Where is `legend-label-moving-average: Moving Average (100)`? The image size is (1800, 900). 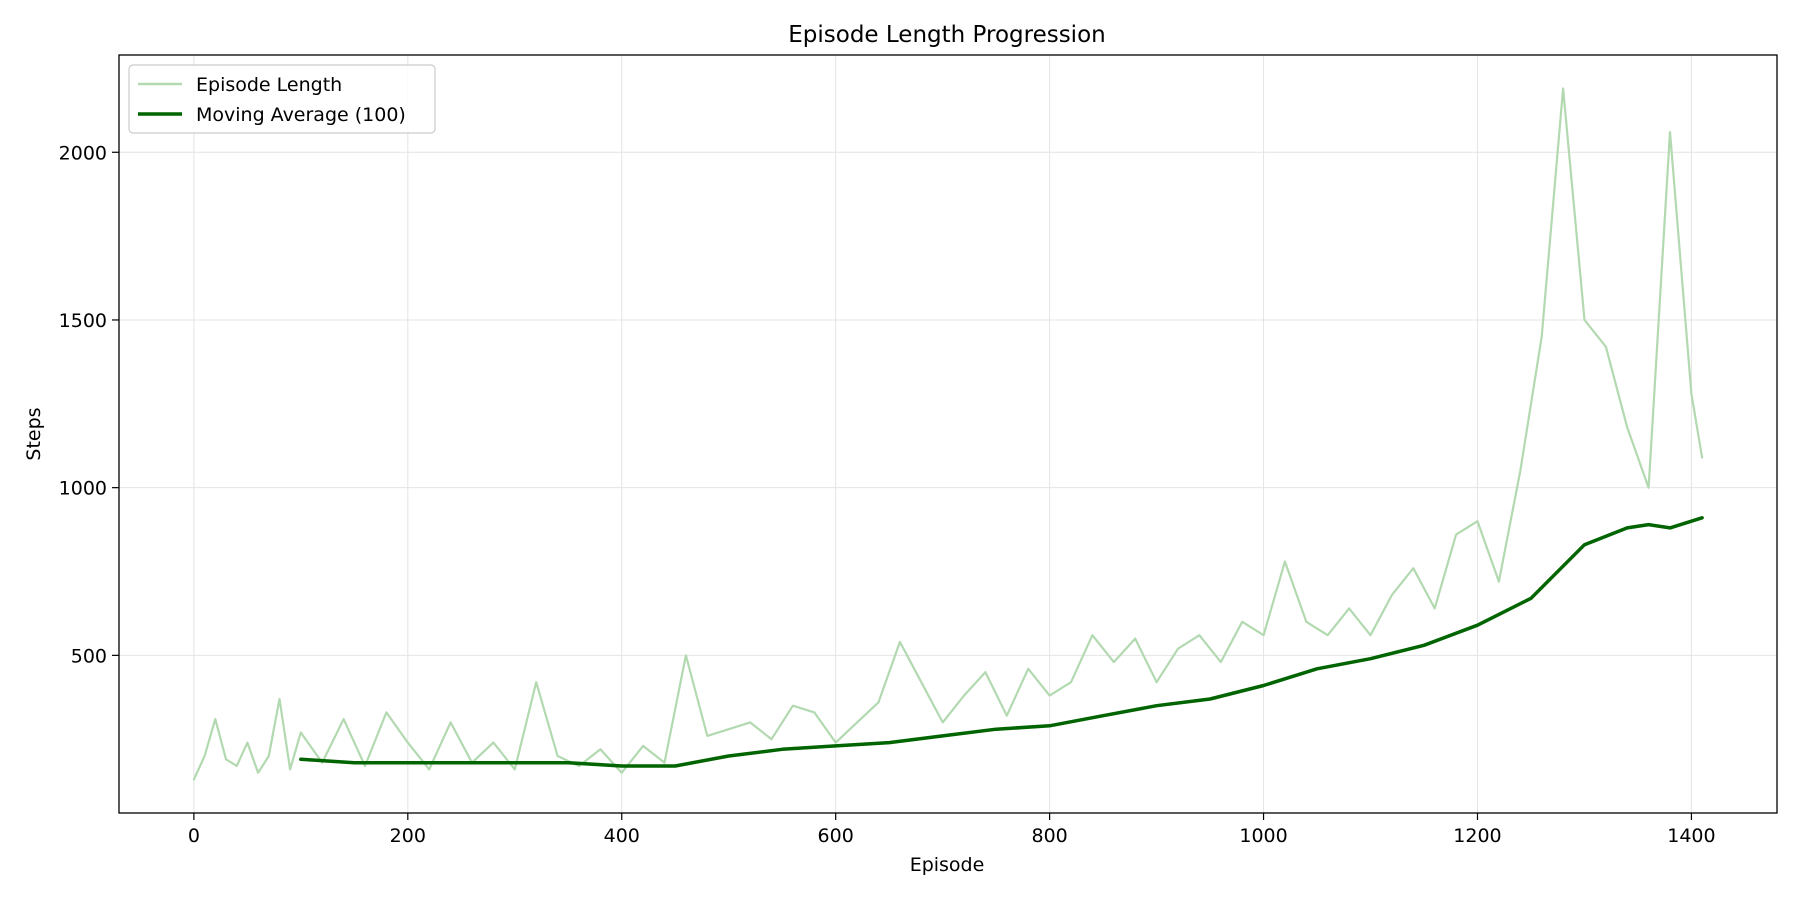 legend-label-moving-average: Moving Average (100) is located at coordinates (301, 115).